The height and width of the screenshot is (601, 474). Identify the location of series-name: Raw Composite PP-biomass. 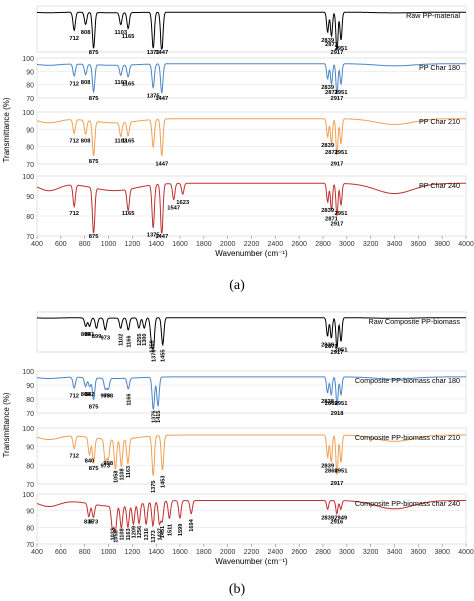
(415, 321).